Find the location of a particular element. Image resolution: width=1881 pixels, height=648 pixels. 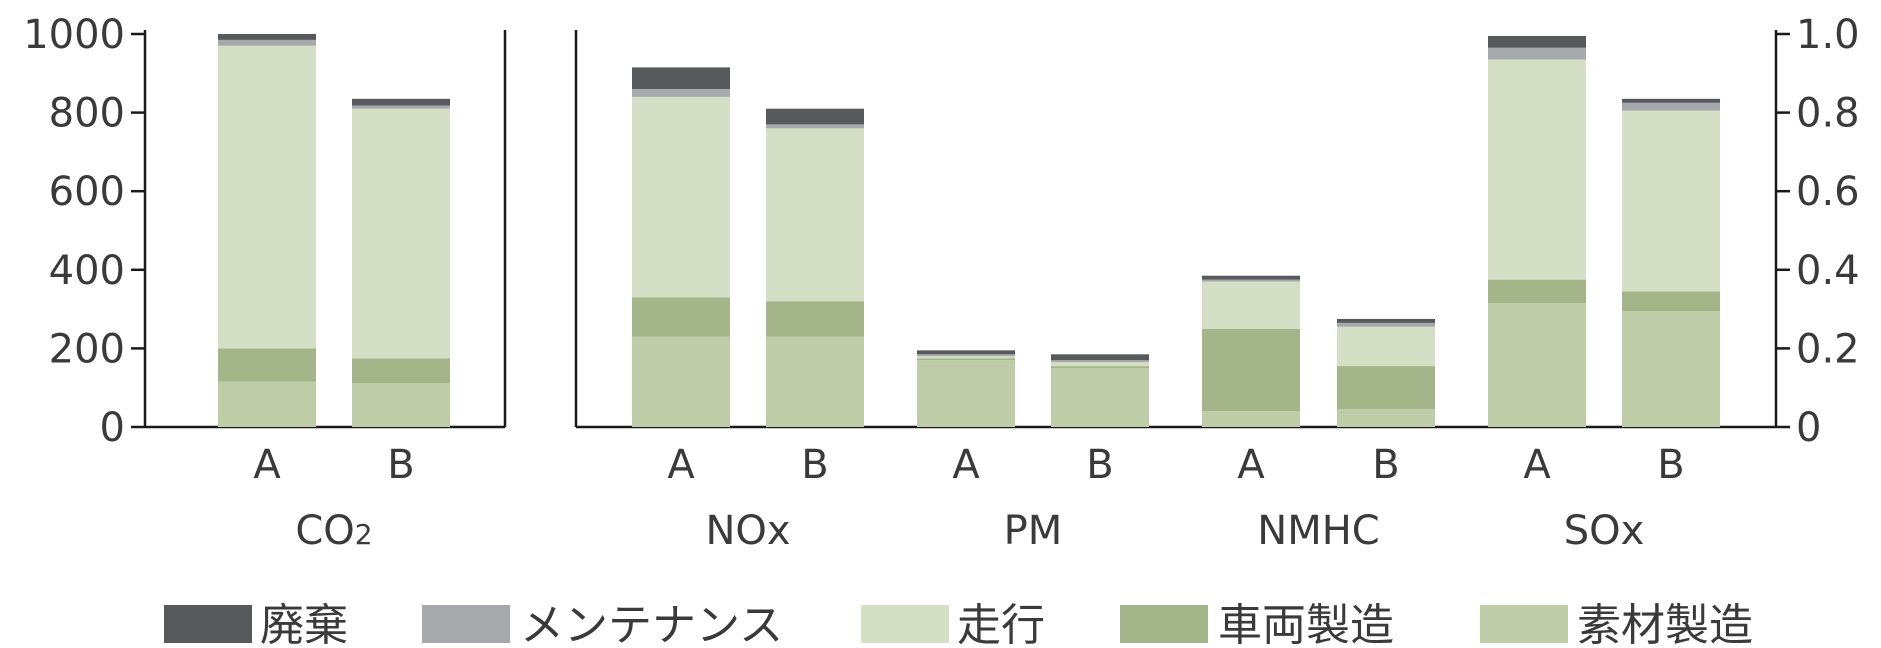

group-label: CO2 is located at coordinates (333, 531).